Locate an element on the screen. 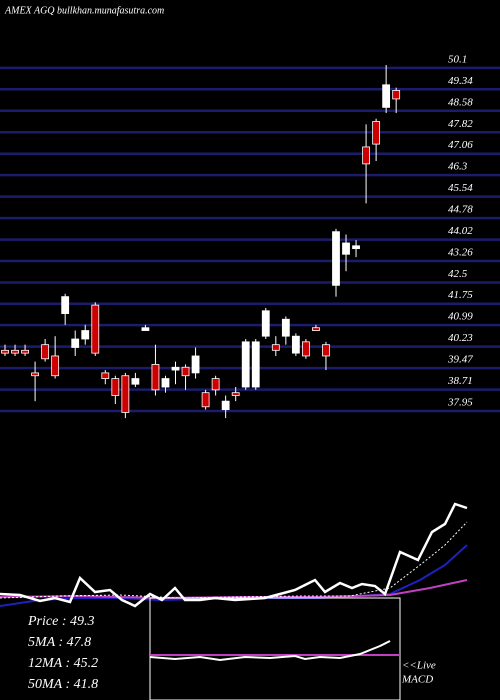 Image resolution: width=500 pixels, height=700 pixels. info-text: Price : 49.3 is located at coordinates (60, 621).